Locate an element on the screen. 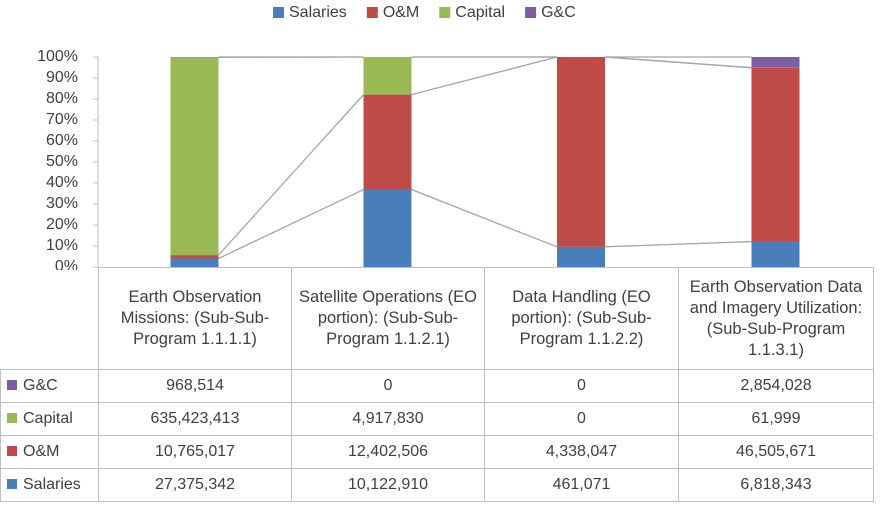  data-label: 635,423,413 is located at coordinates (195, 419).